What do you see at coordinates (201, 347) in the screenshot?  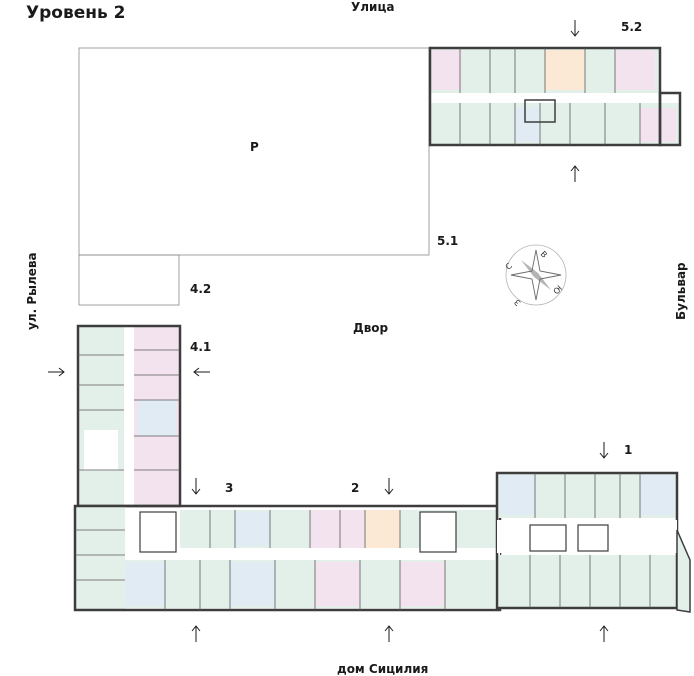 I see `section-label-4-1: 4.1` at bounding box center [201, 347].